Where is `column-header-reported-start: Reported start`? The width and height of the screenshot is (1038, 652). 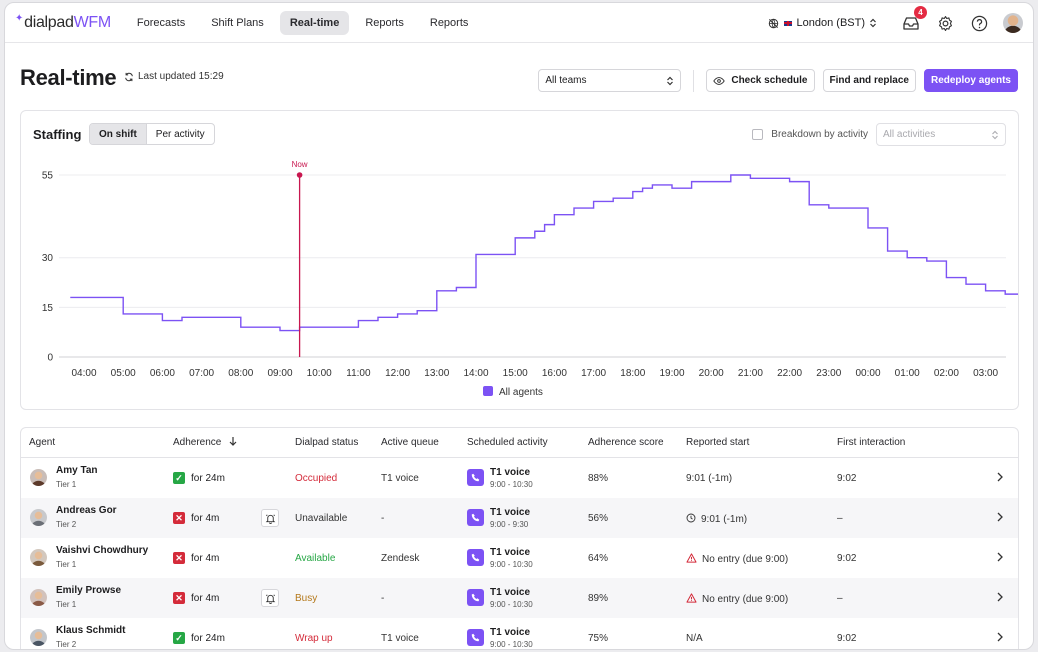
column-header-reported-start: Reported start is located at coordinates (718, 442).